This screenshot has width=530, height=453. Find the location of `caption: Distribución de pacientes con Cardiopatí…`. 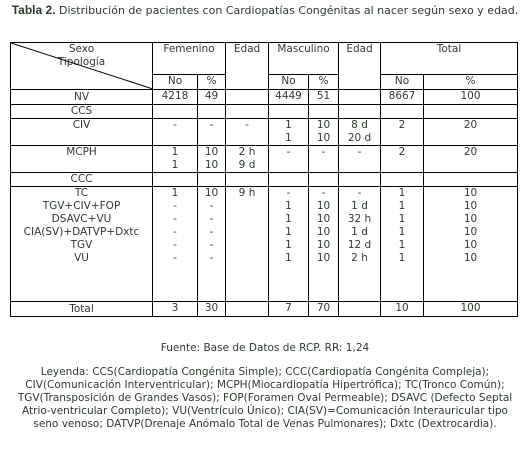

caption: Distribución de pacientes con Cardiopatí… is located at coordinates (289, 10).